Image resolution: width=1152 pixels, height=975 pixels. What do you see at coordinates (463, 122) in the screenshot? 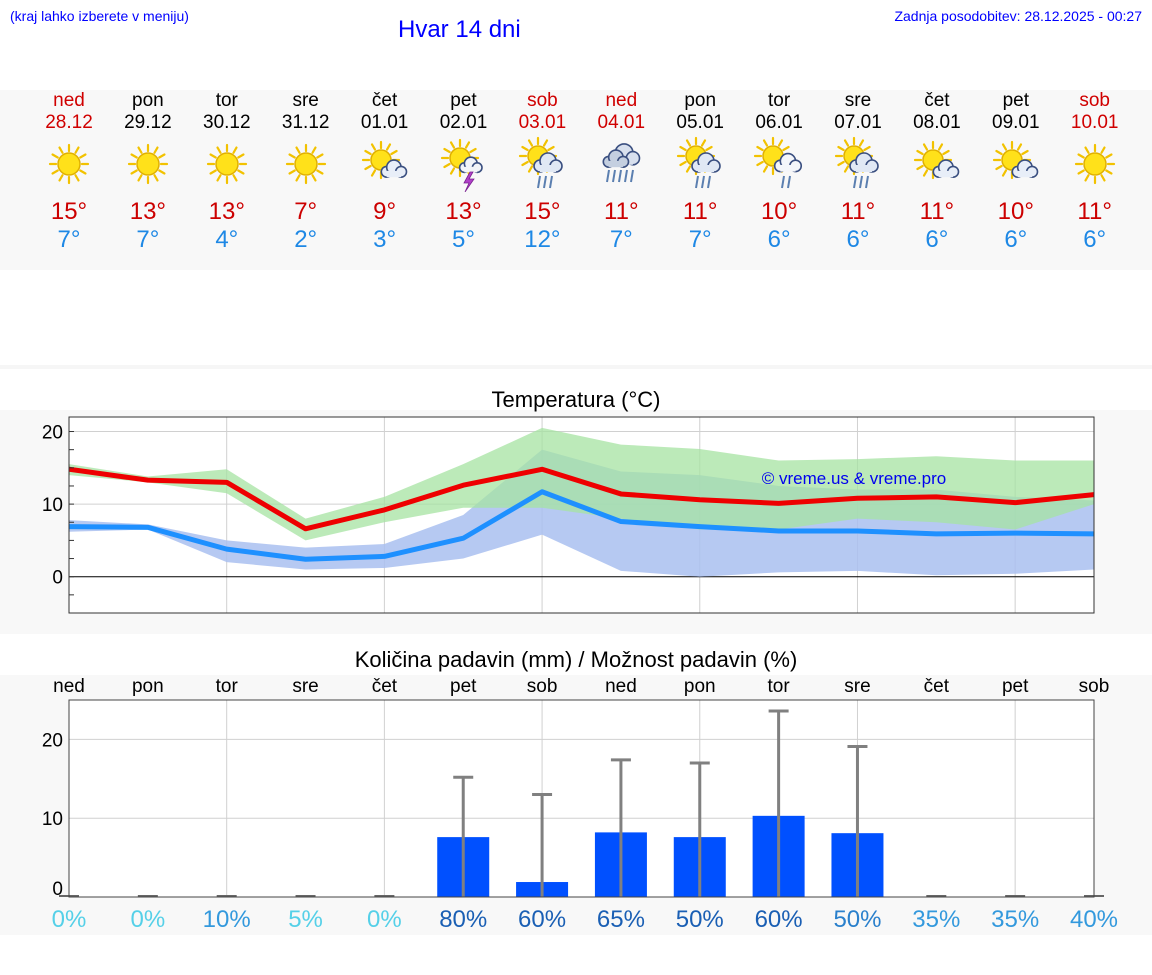
I see `day-date: 02.01` at bounding box center [463, 122].